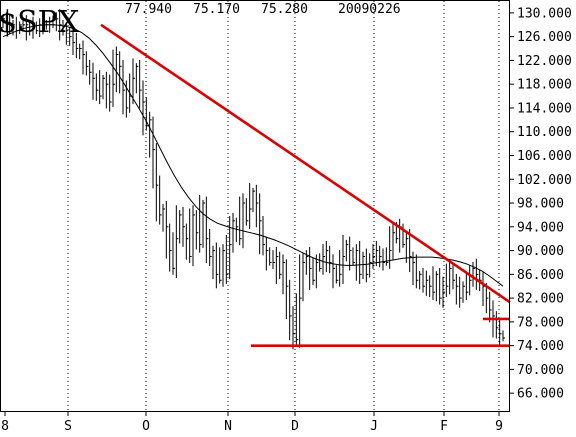  I want to click on y-tick-label: 122.000, so click(544, 61).